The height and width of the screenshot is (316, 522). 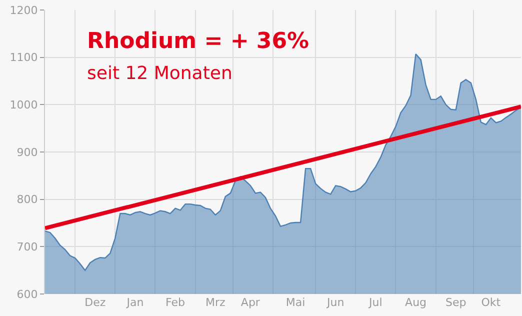 What do you see at coordinates (491, 302) in the screenshot?
I see `x-tick-label: Okt` at bounding box center [491, 302].